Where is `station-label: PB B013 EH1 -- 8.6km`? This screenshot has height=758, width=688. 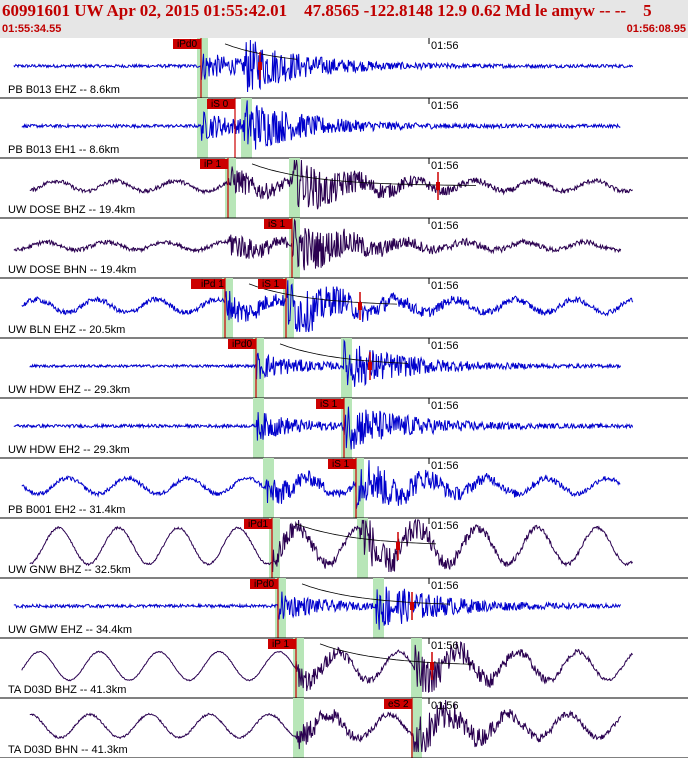 station-label: PB B013 EH1 -- 8.6km is located at coordinates (63, 150).